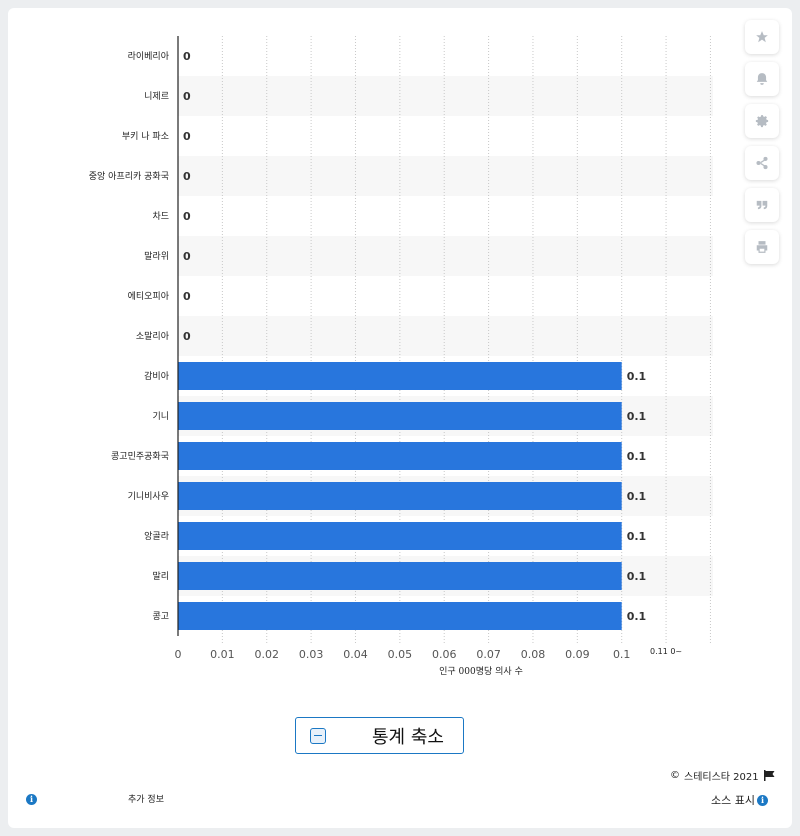 The height and width of the screenshot is (836, 800). Describe the element at coordinates (160, 216) in the screenshot. I see `category-label: 차드` at that location.